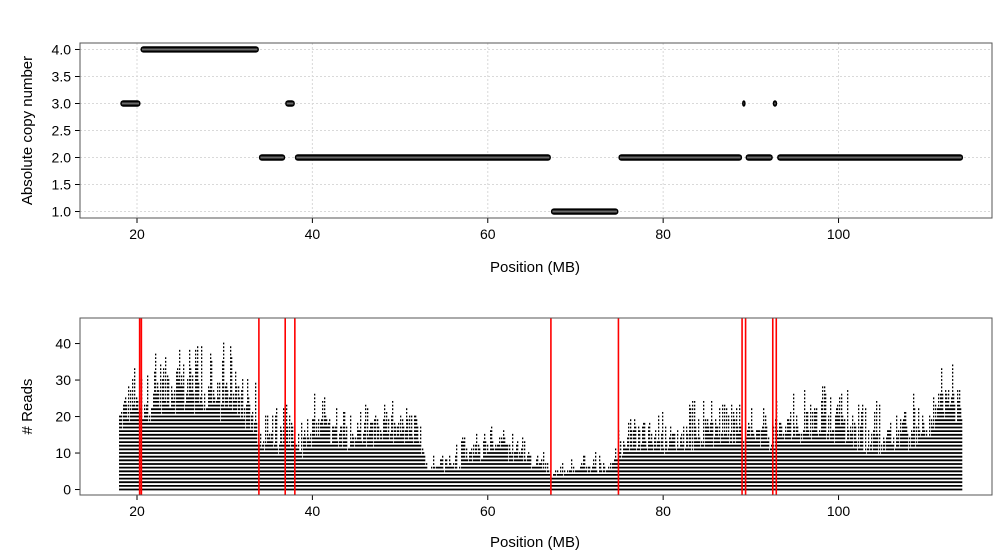 The width and height of the screenshot is (1000, 550). I want to click on y-tick-label: 1.0, so click(62, 212).